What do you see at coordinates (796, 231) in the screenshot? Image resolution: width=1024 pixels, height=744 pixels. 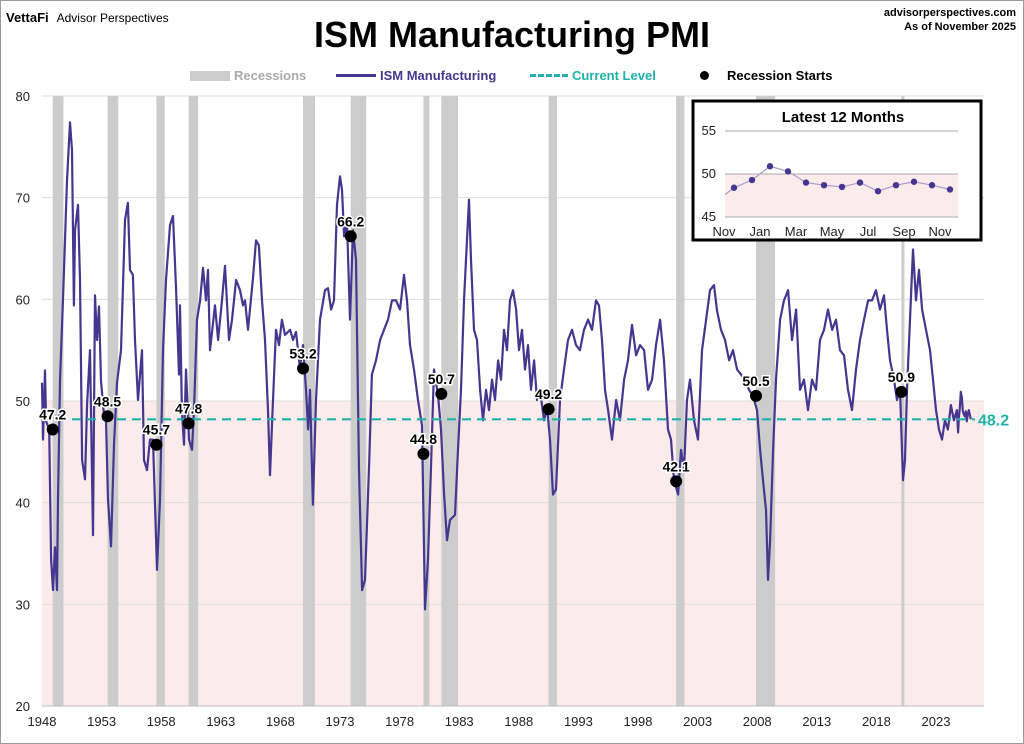 I see `inset-x-tick: Mar` at bounding box center [796, 231].